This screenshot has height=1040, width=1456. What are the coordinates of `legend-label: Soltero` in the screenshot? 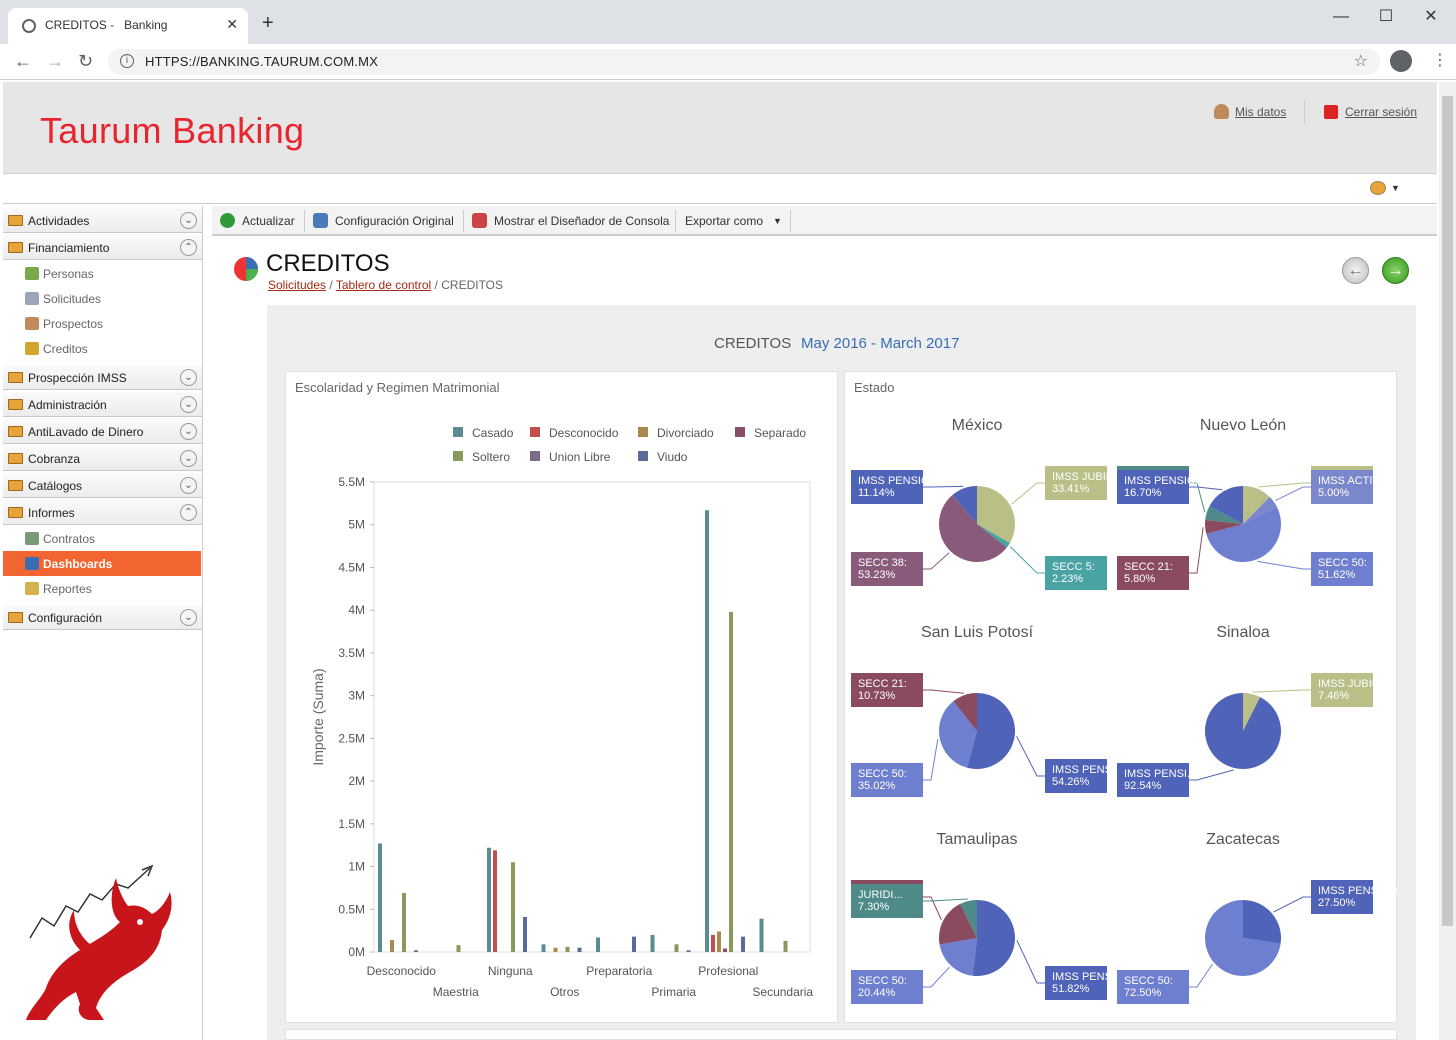 It's located at (491, 457).